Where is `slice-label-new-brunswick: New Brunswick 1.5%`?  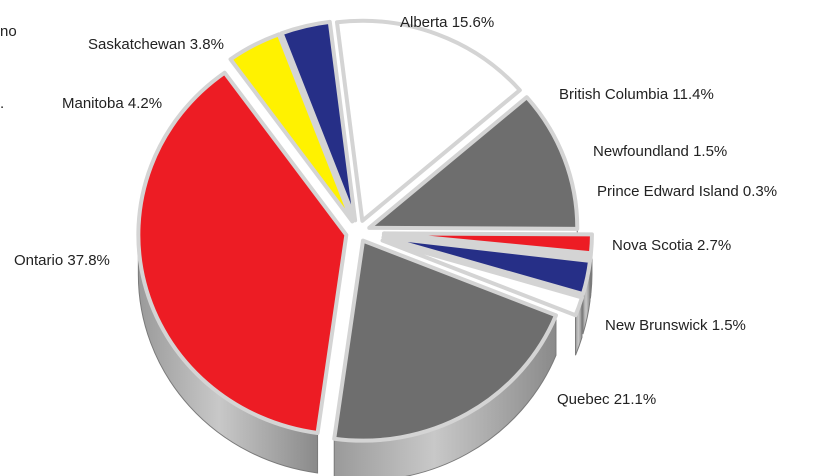
slice-label-new-brunswick: New Brunswick 1.5% is located at coordinates (675, 325).